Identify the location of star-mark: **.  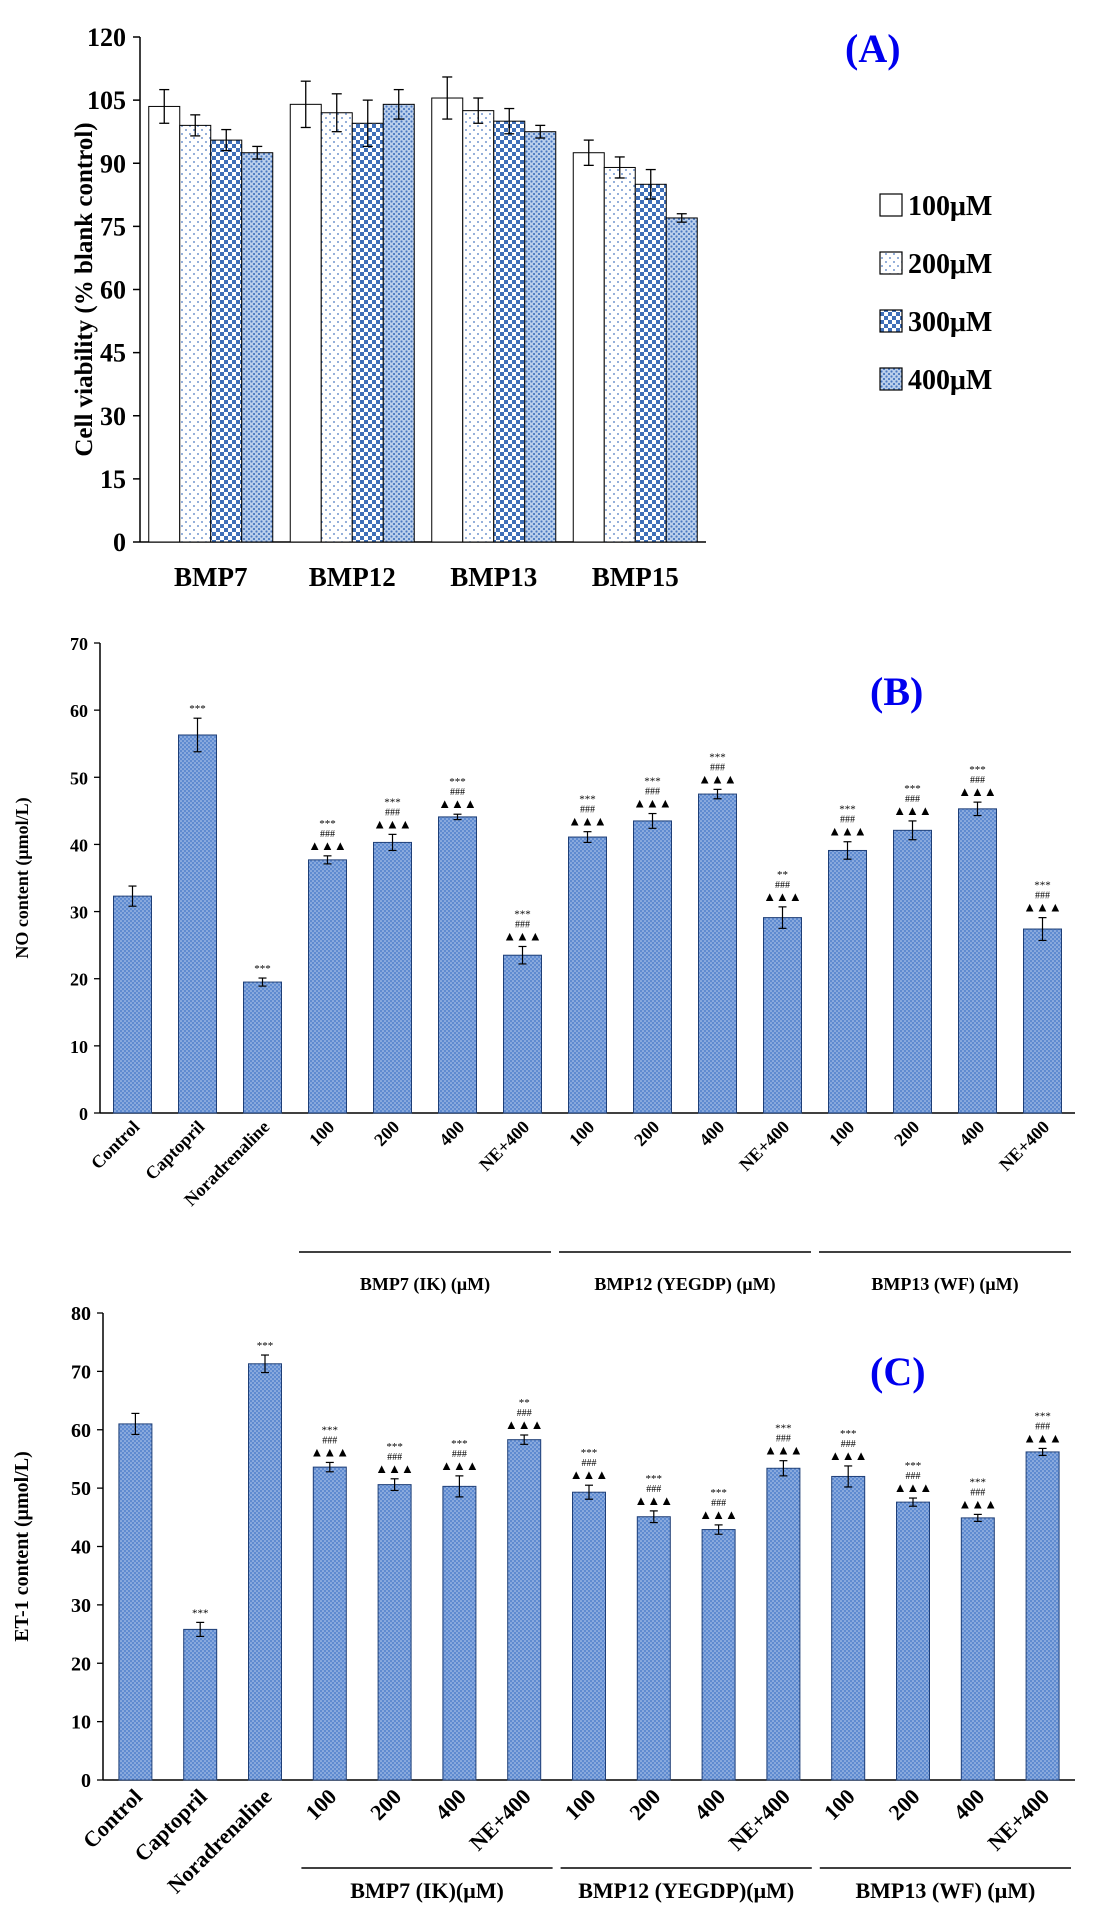
(524, 1403).